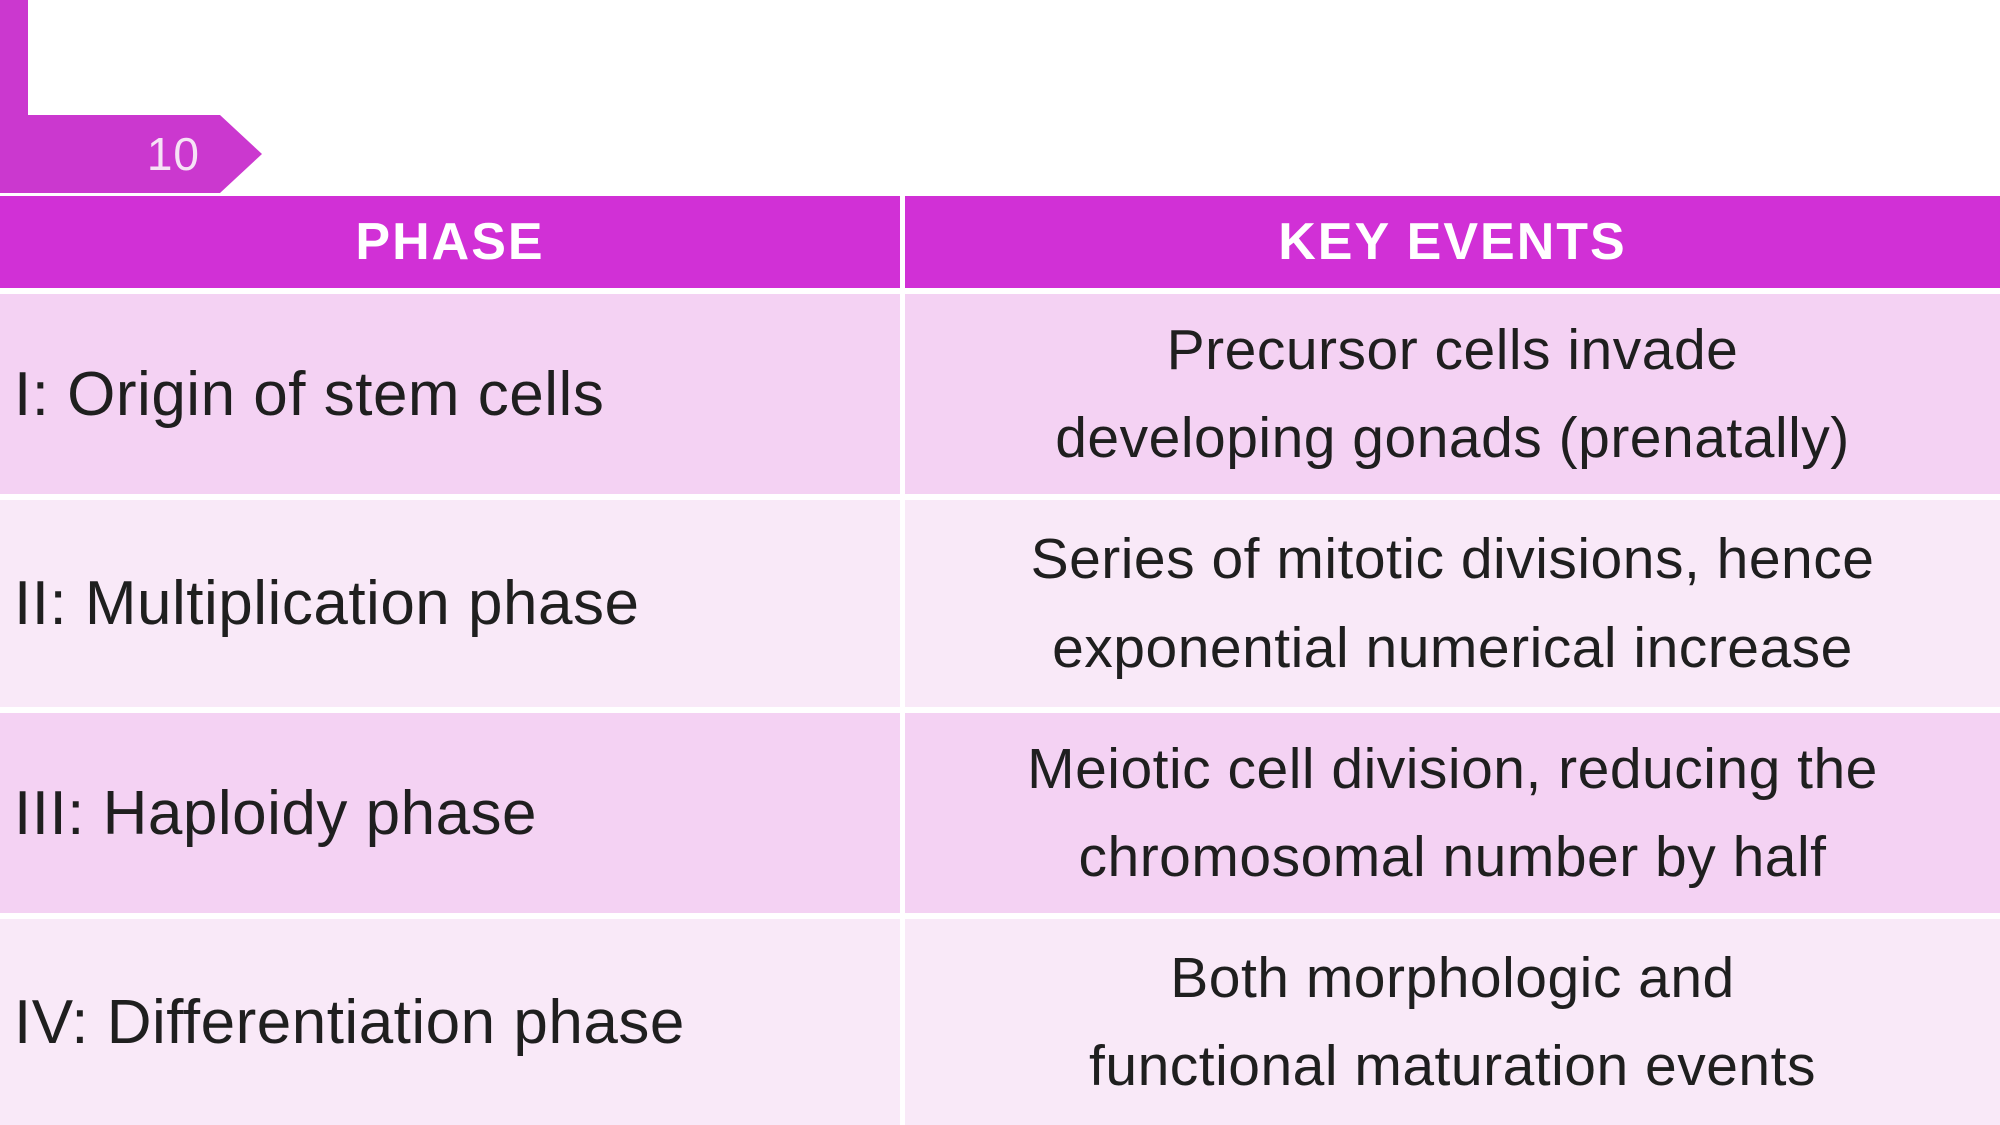 This screenshot has height=1125, width=2000. I want to click on header-label-key-events: KEY EVENTS, so click(1452, 242).